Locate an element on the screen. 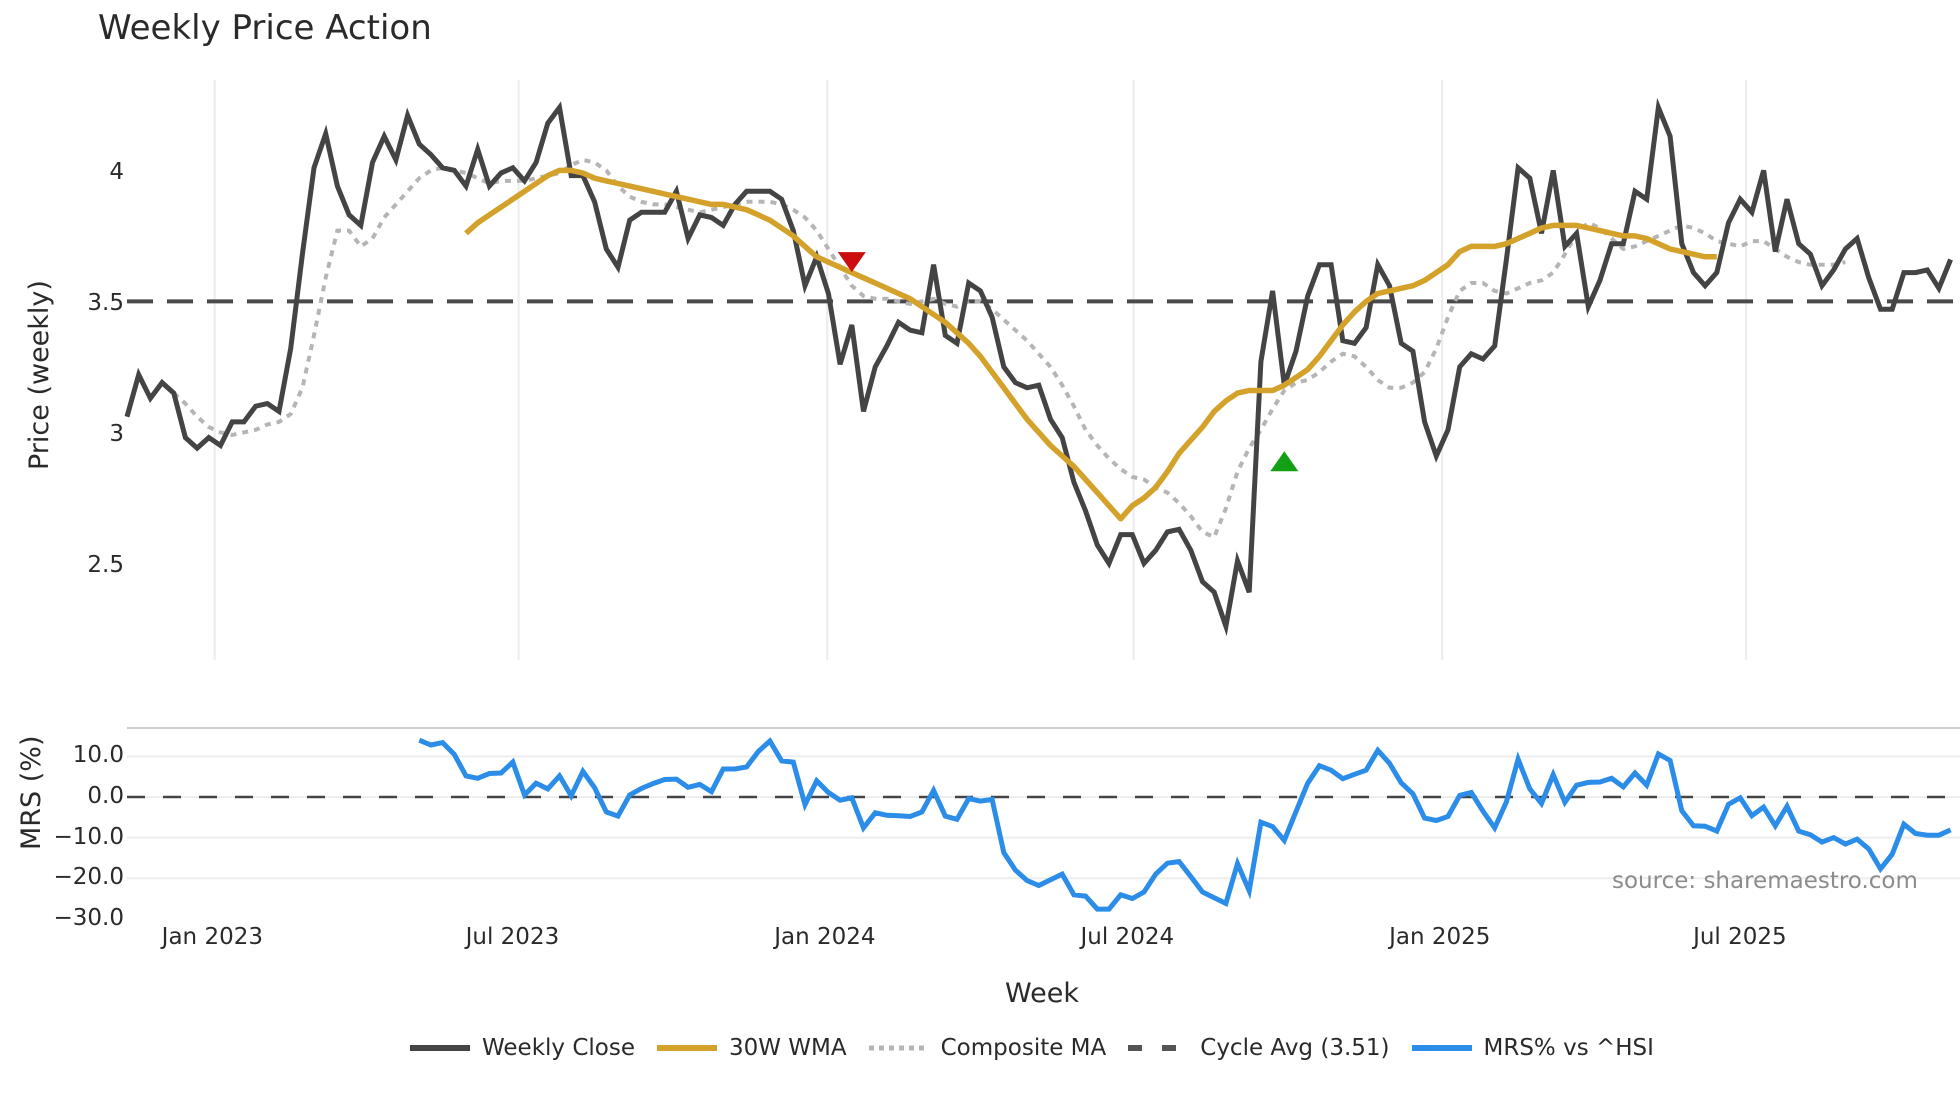  legend-item: Weekly Close is located at coordinates (522, 1048).